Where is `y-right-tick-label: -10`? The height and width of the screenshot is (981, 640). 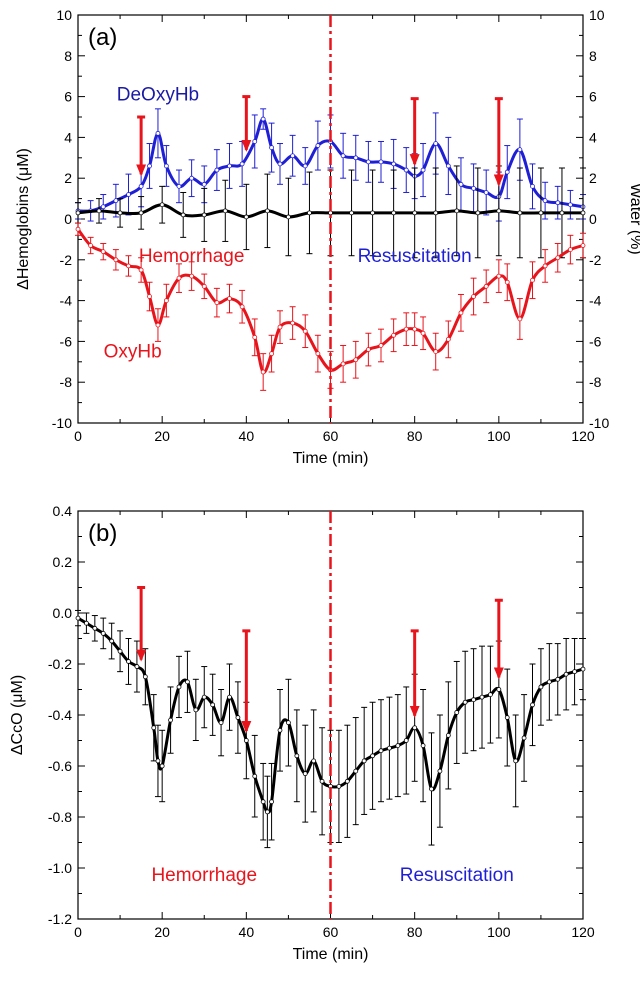 y-right-tick-label: -10 is located at coordinates (599, 423).